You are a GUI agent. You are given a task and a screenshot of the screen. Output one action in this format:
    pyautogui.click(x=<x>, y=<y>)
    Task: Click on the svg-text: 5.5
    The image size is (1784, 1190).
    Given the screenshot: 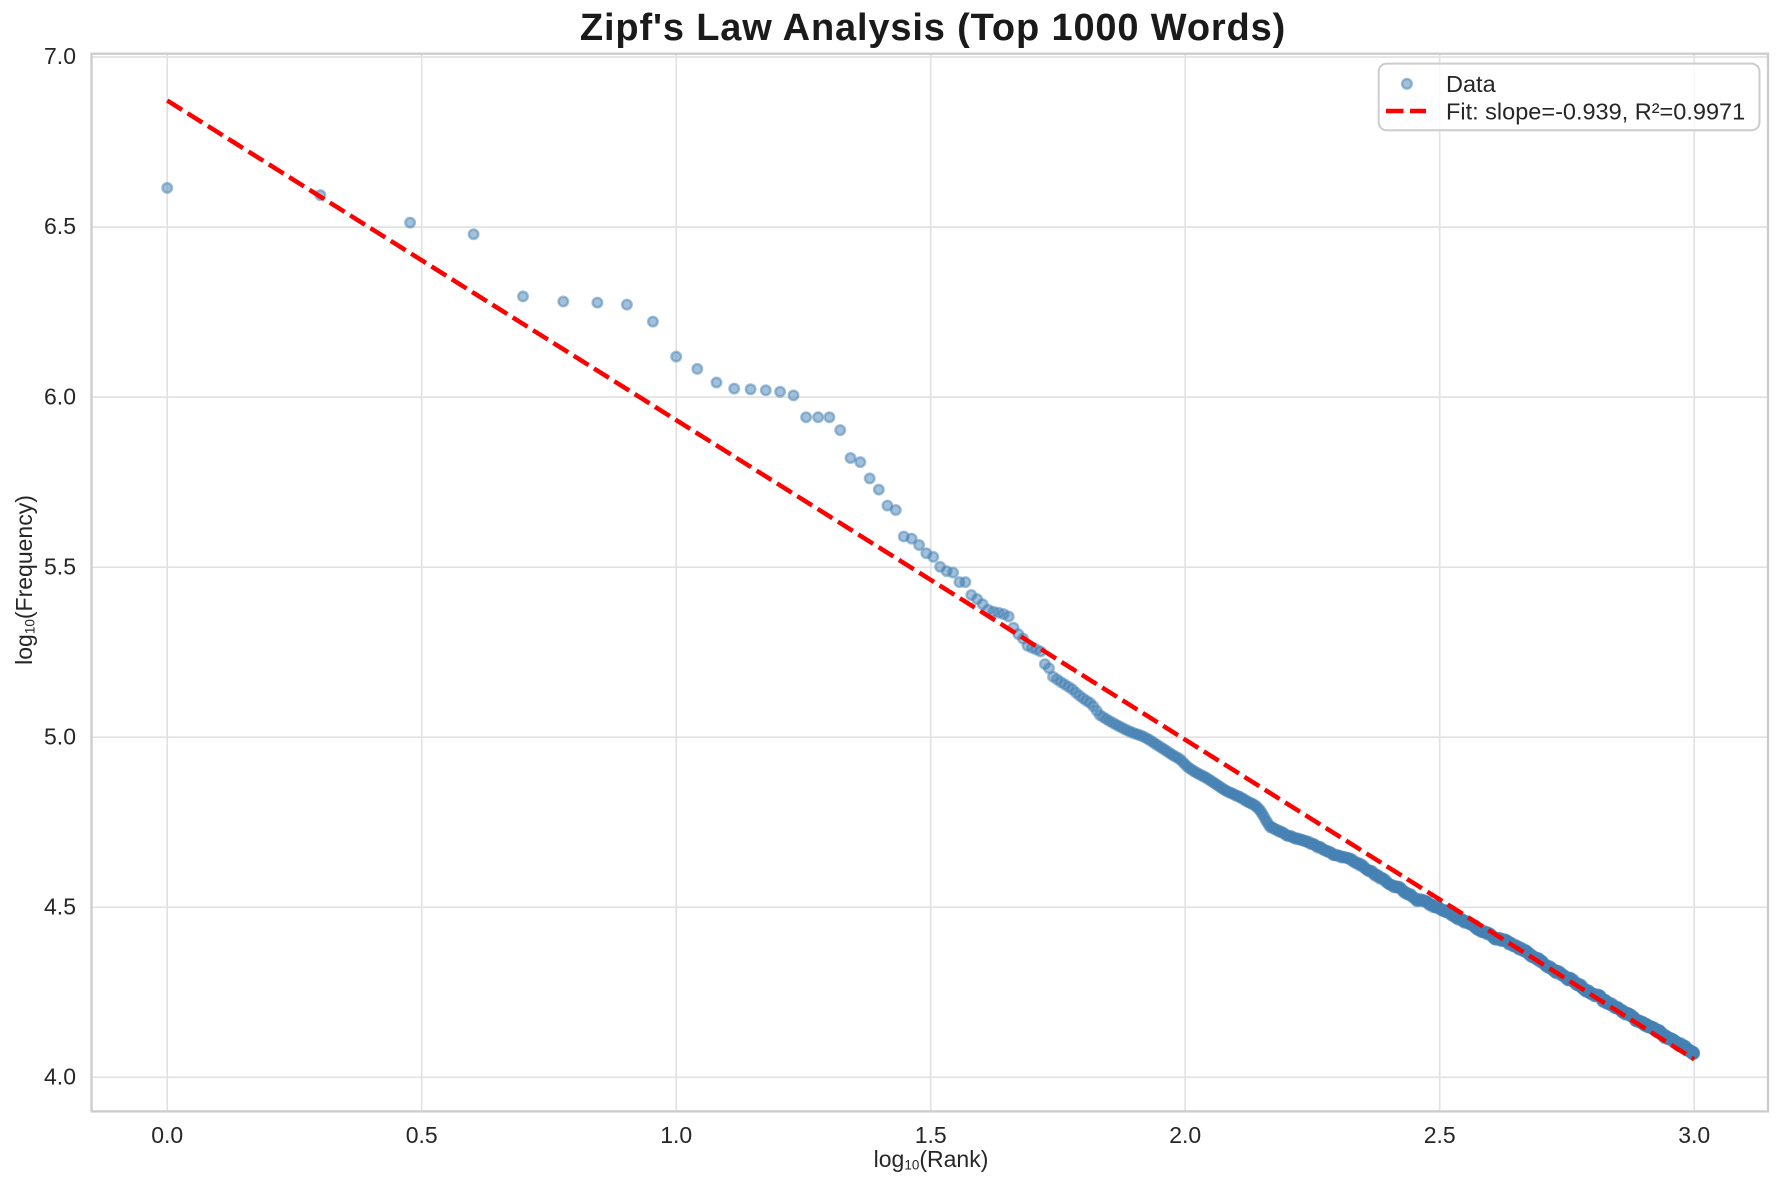 What is the action you would take?
    pyautogui.click(x=60, y=566)
    